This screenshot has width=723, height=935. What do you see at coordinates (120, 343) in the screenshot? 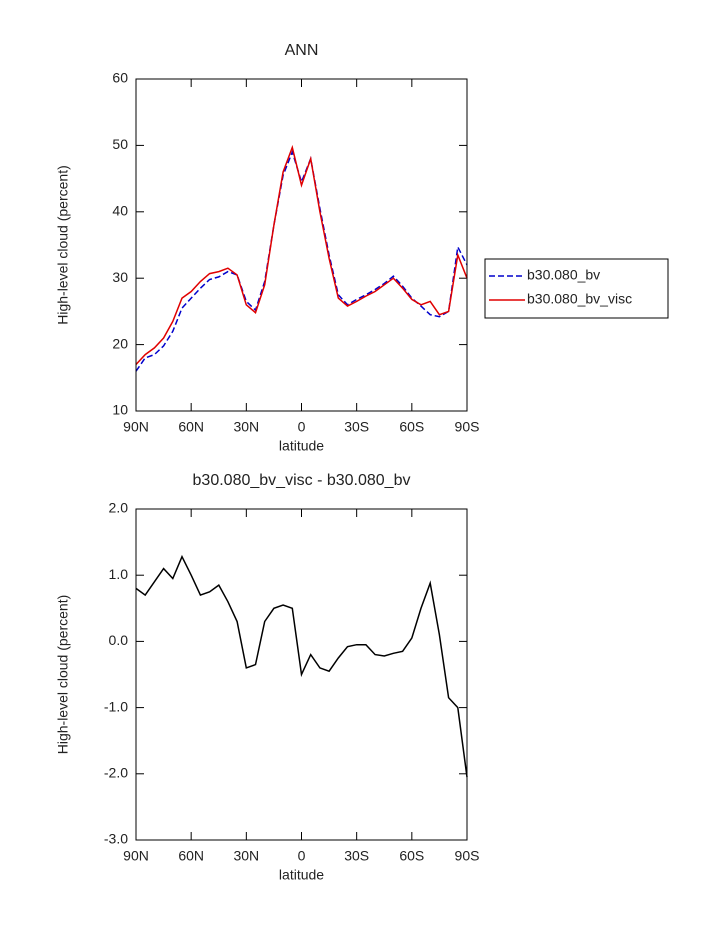
I see `y-tick-label: 20` at bounding box center [120, 343].